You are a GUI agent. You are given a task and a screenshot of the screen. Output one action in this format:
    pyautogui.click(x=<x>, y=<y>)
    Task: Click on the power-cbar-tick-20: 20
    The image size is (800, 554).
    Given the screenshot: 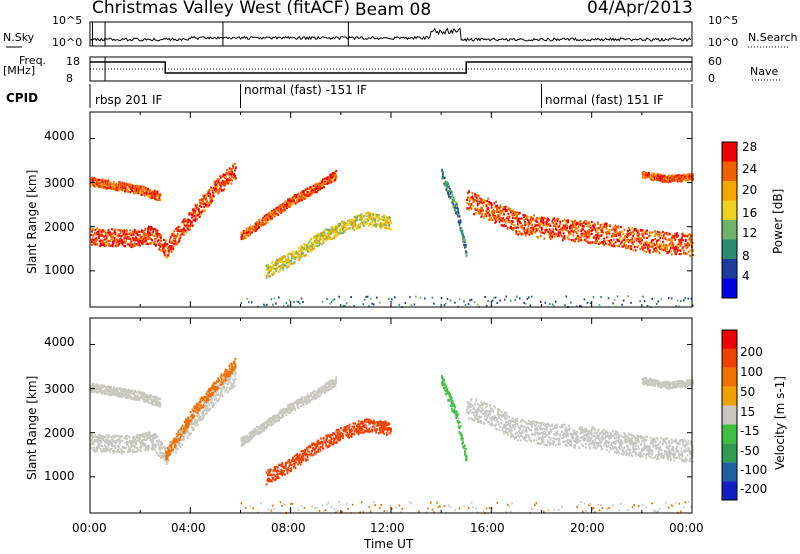 What is the action you would take?
    pyautogui.click(x=750, y=190)
    